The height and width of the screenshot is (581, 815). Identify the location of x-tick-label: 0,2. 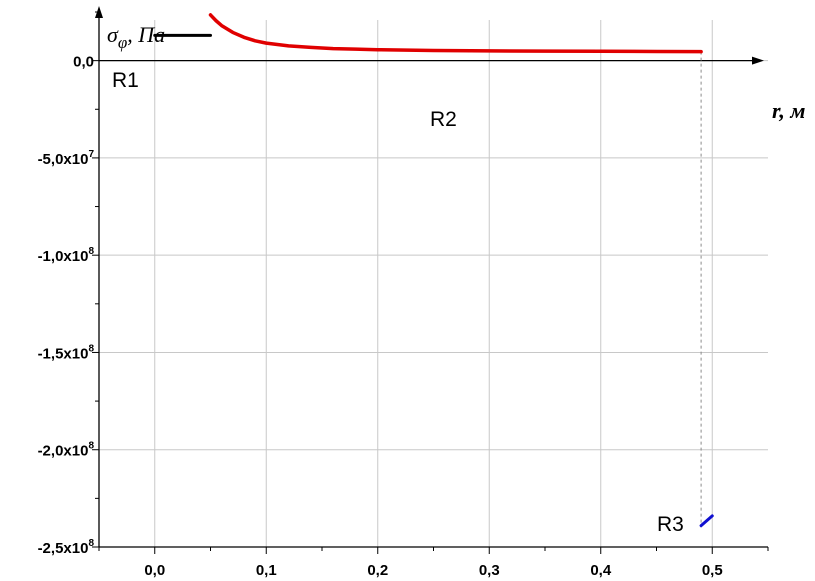
(377, 570).